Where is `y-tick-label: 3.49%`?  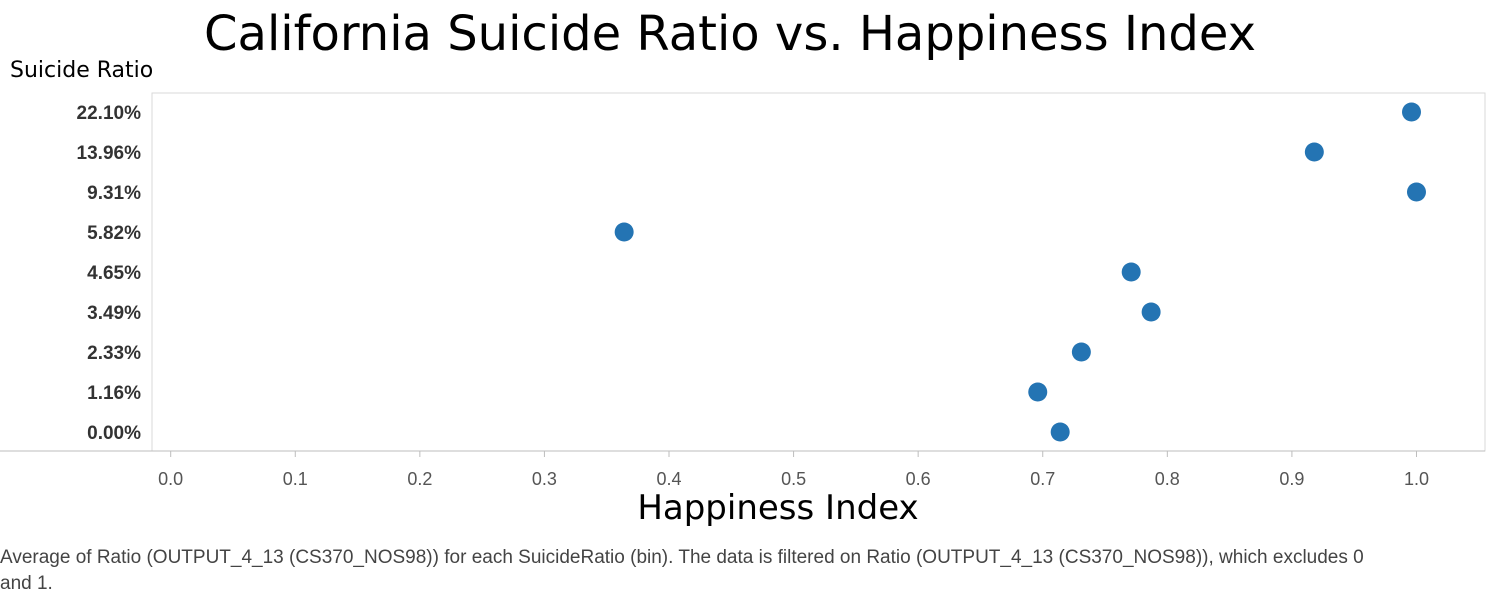
y-tick-label: 3.49% is located at coordinates (114, 313).